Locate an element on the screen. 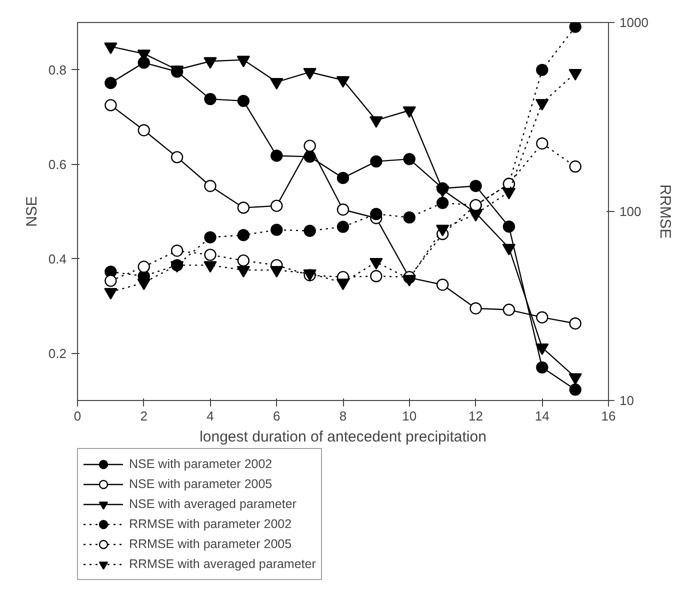 The height and width of the screenshot is (595, 685). legend-label: RRMSE with parameter 2005 is located at coordinates (210, 544).